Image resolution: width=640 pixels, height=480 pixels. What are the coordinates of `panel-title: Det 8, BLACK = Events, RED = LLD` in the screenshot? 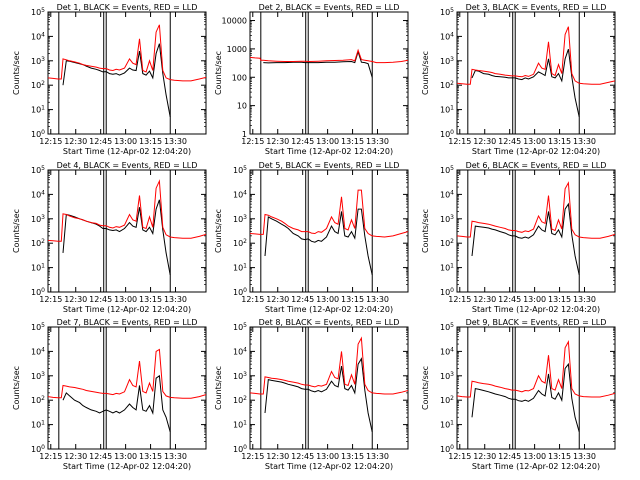 It's located at (329, 322).